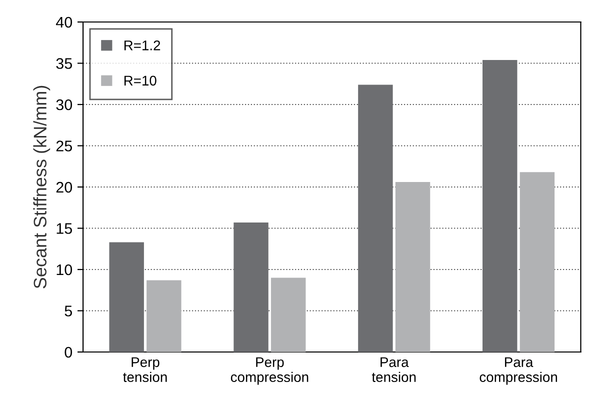 This screenshot has height=400, width=589. Describe the element at coordinates (64, 104) in the screenshot. I see `y-tick-label: 30` at that location.